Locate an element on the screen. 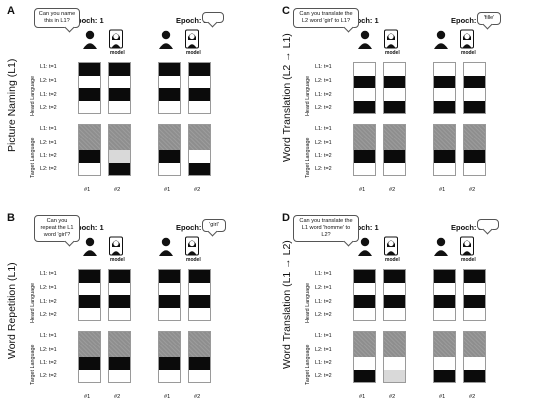 Image resolution: width=550 pixels, height=413 pixels. answer-bubble: 'fille' is located at coordinates (489, 18).